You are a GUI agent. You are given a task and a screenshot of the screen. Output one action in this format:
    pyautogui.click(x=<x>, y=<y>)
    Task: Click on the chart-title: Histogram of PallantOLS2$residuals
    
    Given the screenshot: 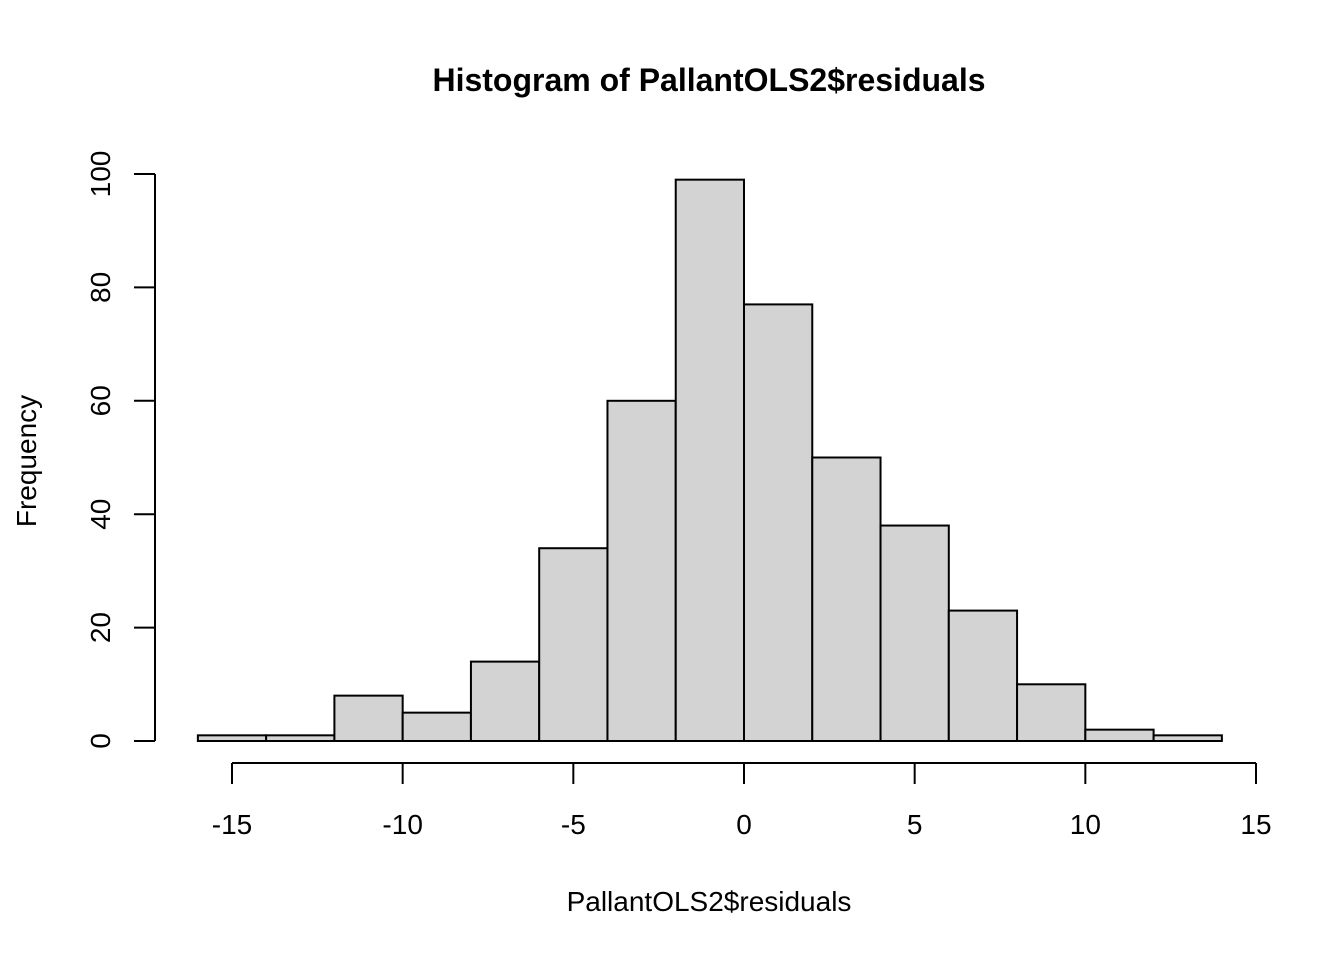 What is the action you would take?
    pyautogui.click(x=708, y=80)
    